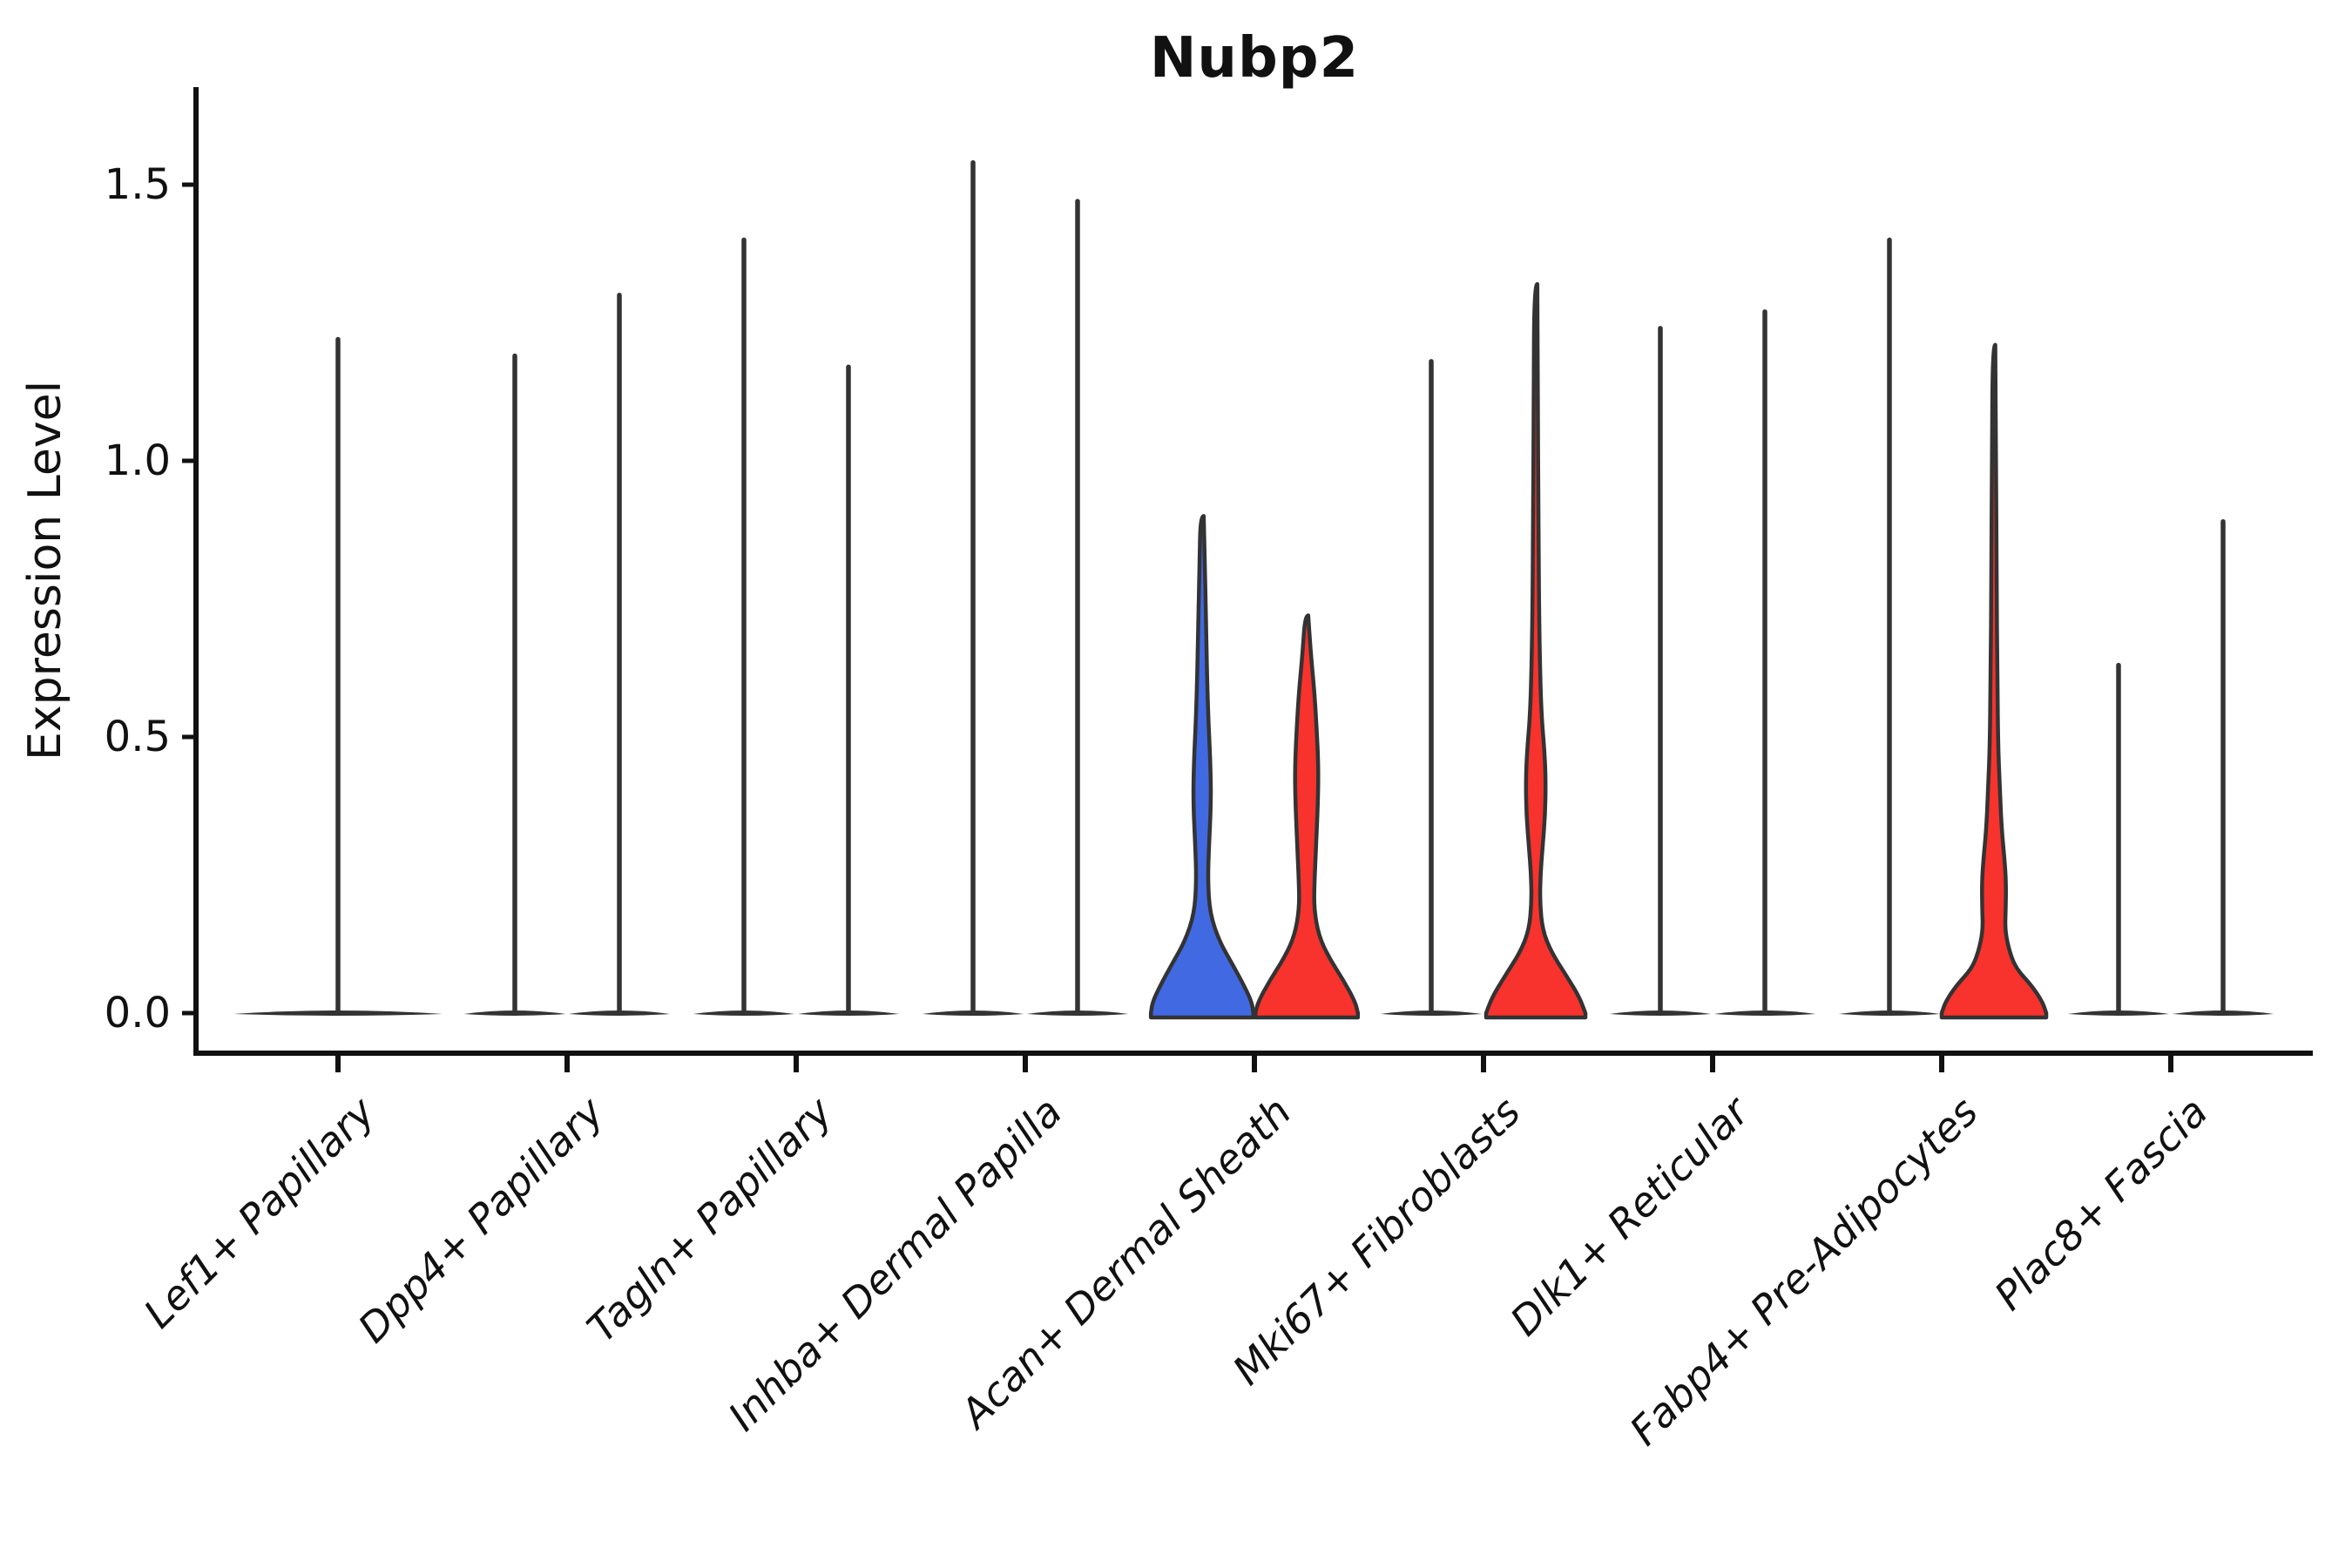 This screenshot has height=1568, width=2352. Describe the element at coordinates (137, 1013) in the screenshot. I see `y-tick-label: 0.0` at that location.